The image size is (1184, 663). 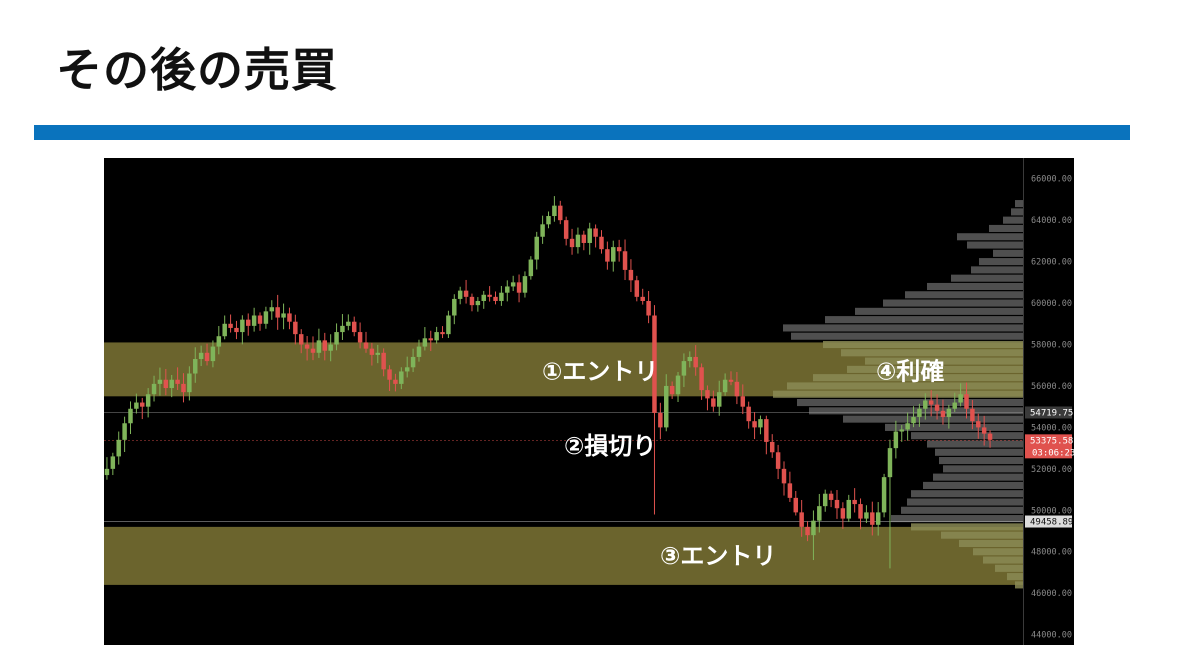 I want to click on price-tag-timer: 03:06:23, so click(x=1053, y=453).